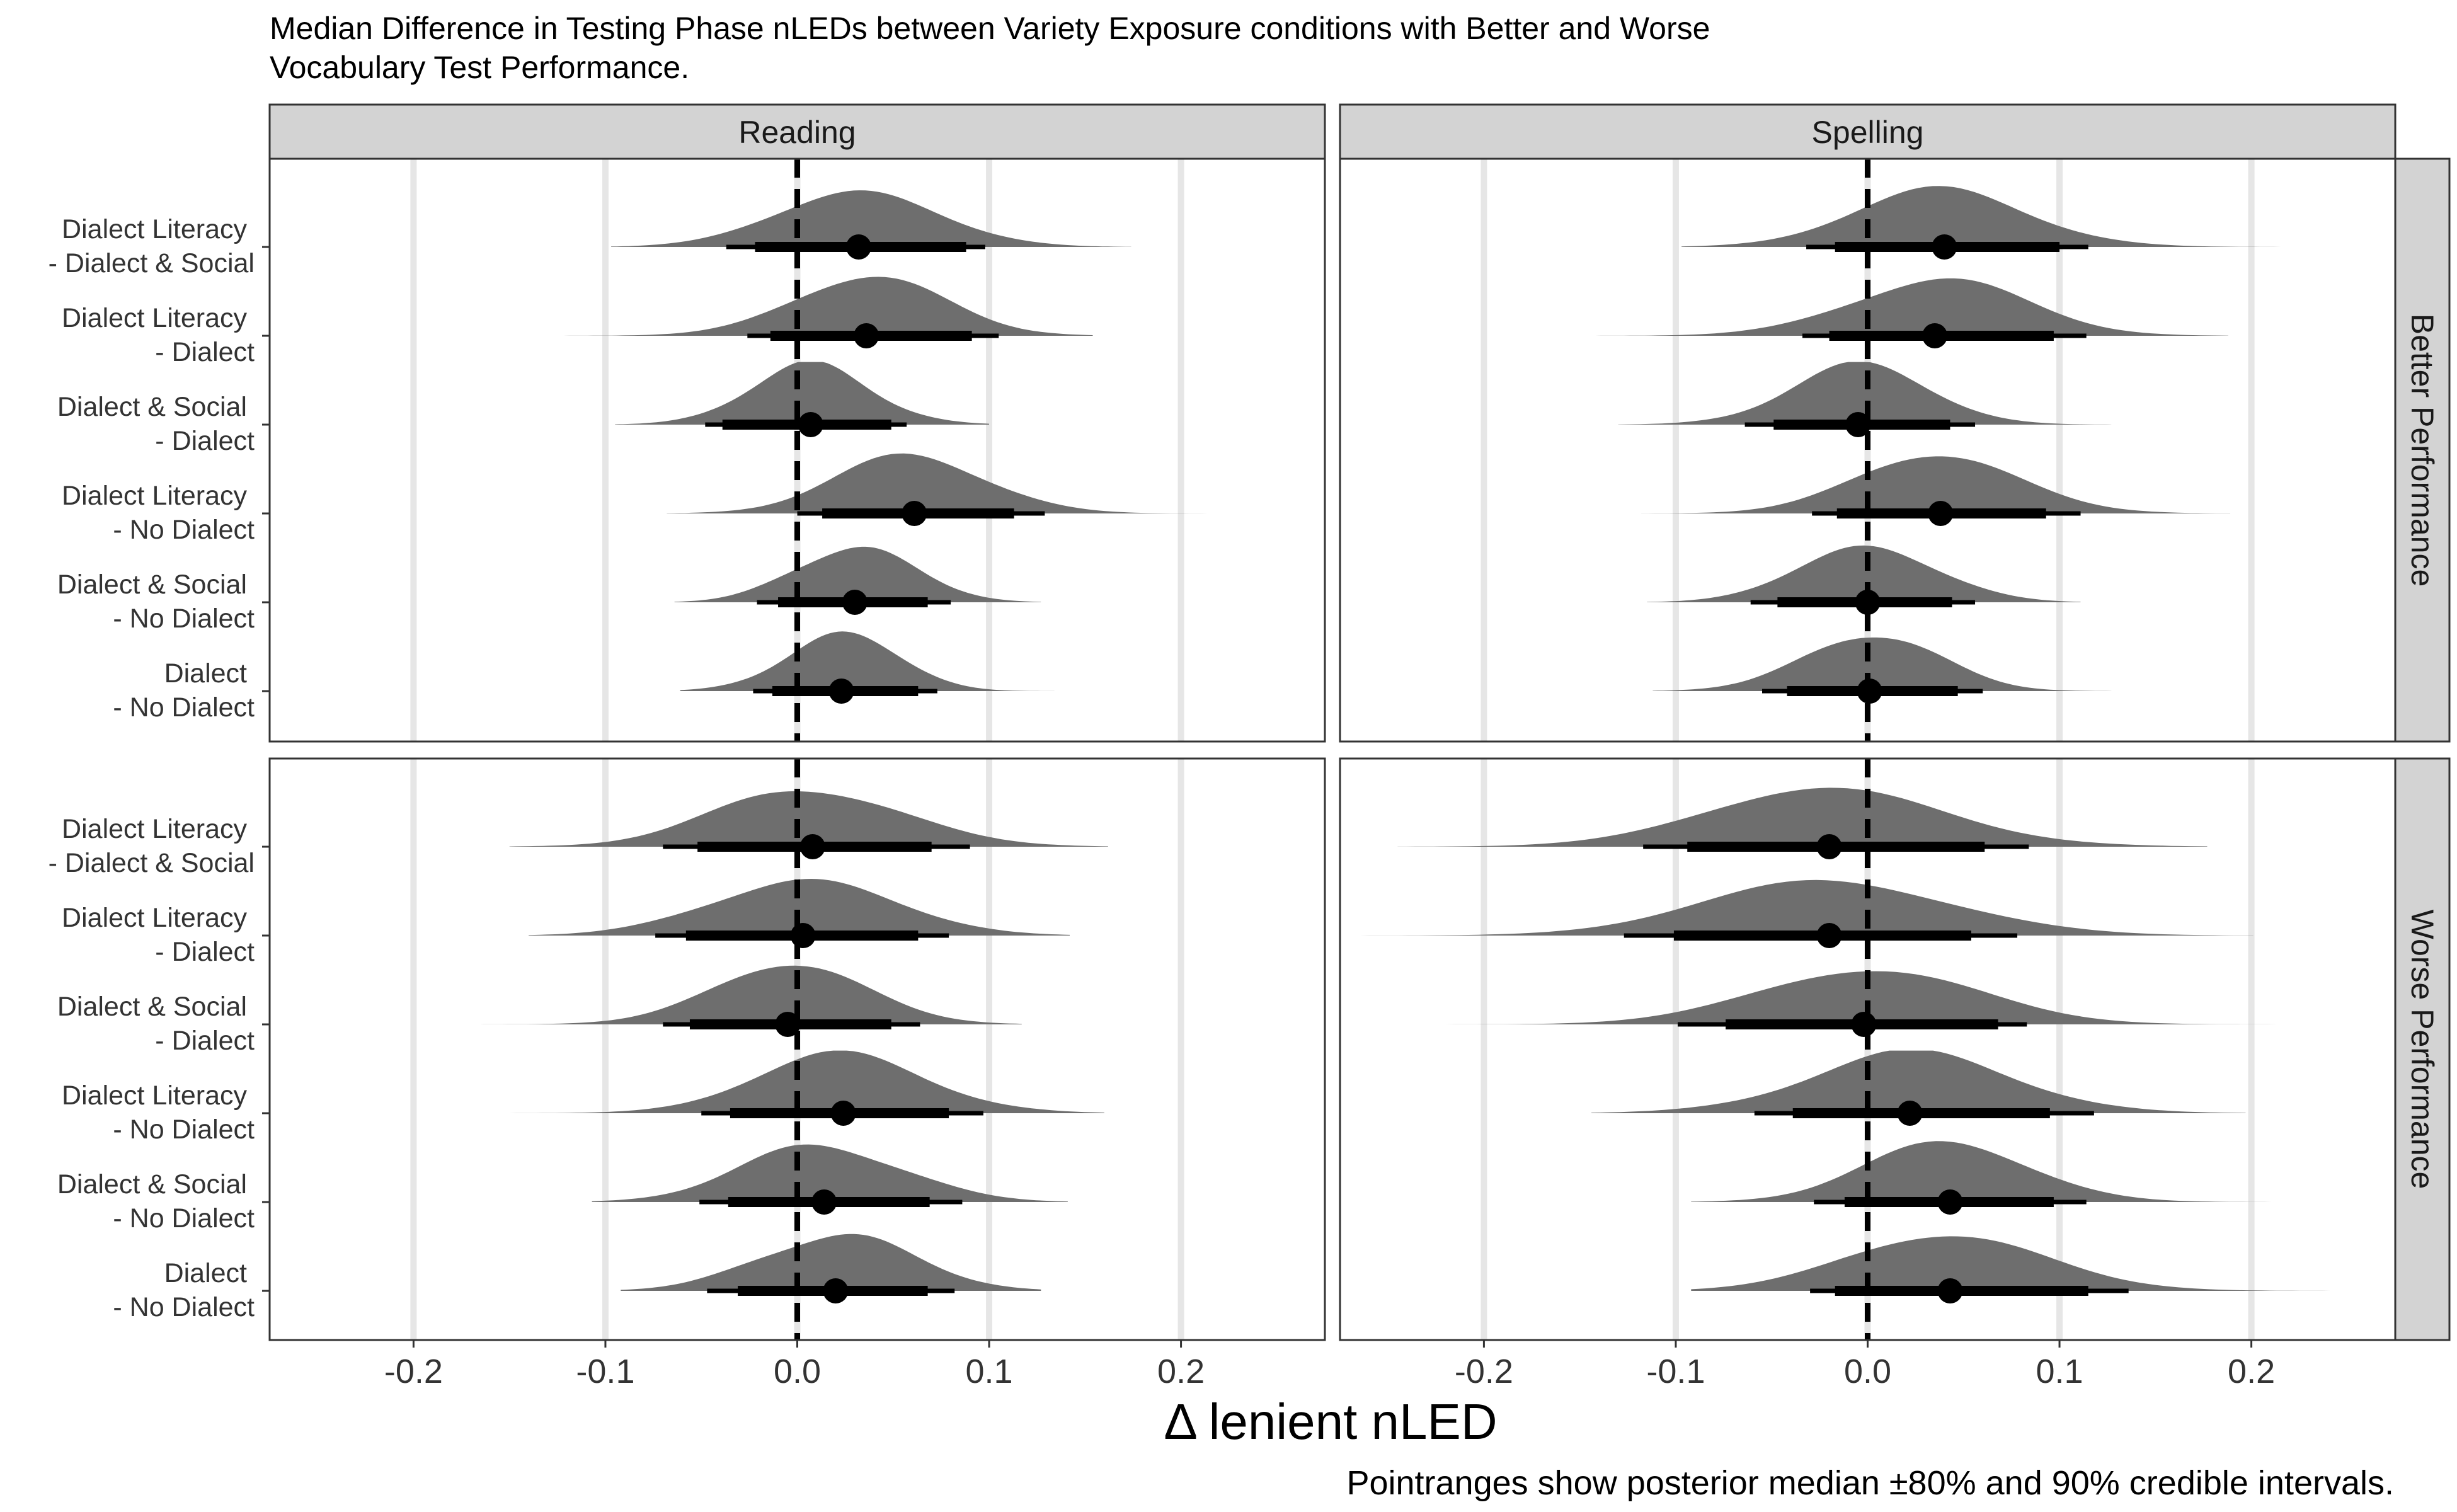  I want to click on facet-strip-spelling, so click(1868, 131).